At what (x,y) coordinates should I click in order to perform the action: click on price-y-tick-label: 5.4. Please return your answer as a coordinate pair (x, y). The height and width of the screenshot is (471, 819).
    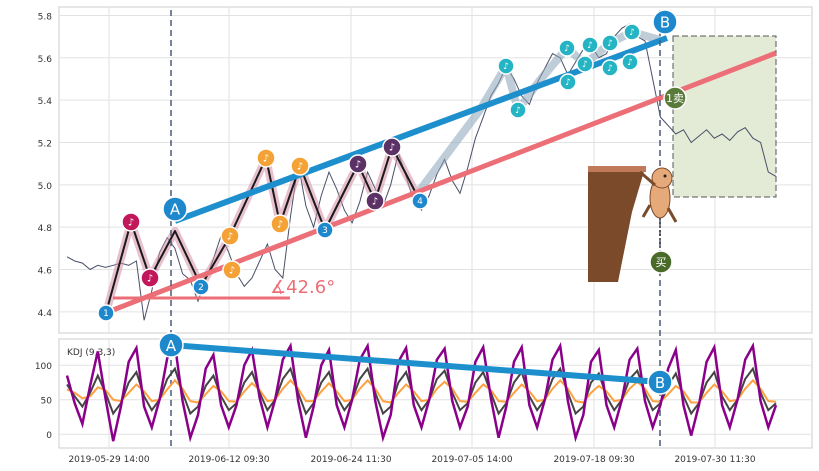
    Looking at the image, I should click on (45, 102).